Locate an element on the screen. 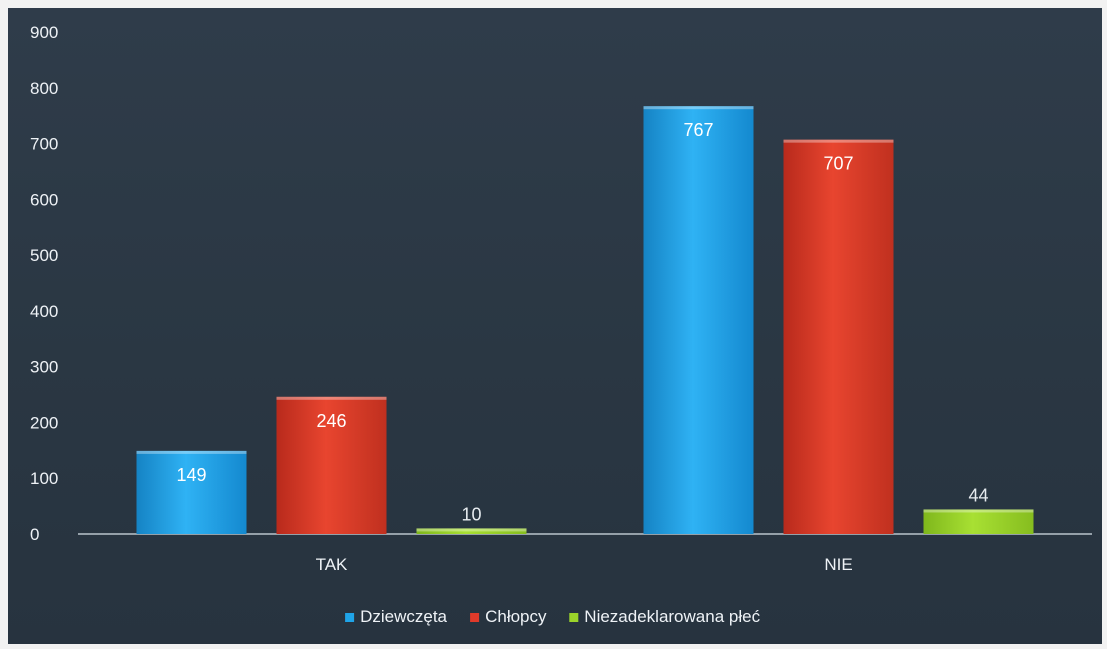 The image size is (1107, 649). x-category-label: TAK is located at coordinates (332, 564).